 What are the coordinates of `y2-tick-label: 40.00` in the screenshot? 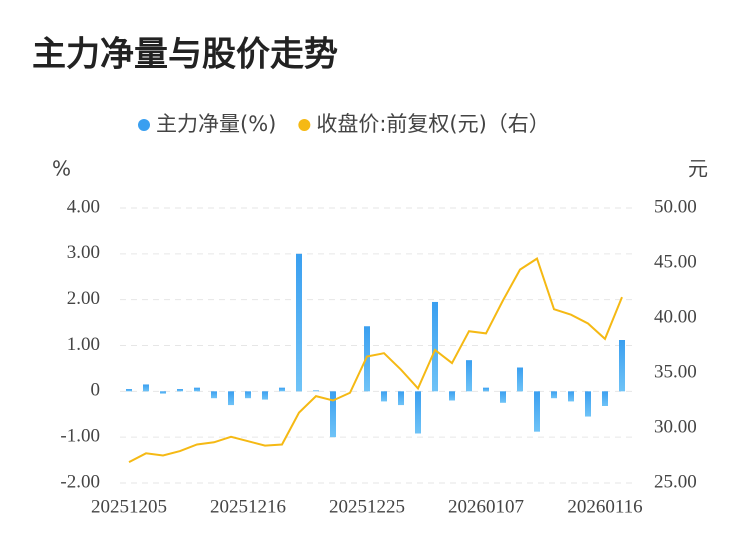 It's located at (675, 316).